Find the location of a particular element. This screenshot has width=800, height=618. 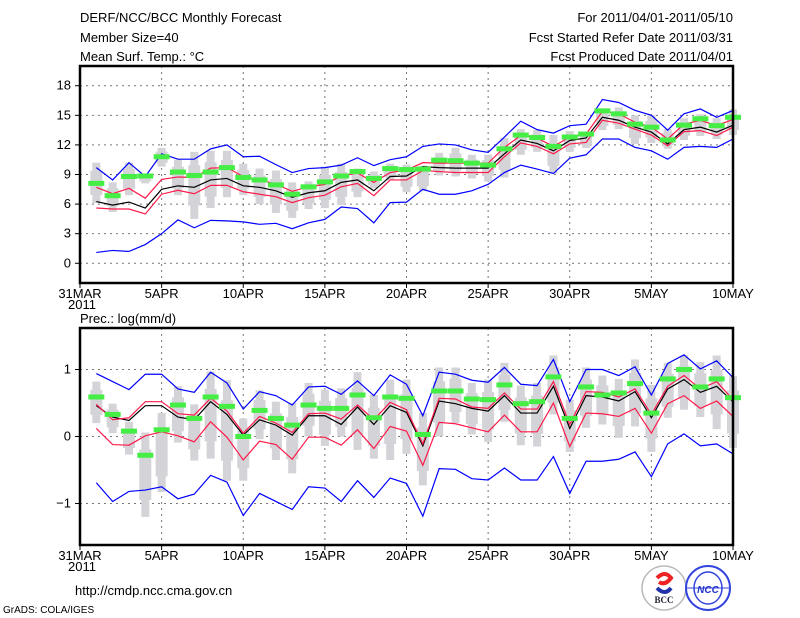

member-size: Member Size=40 is located at coordinates (129, 37).